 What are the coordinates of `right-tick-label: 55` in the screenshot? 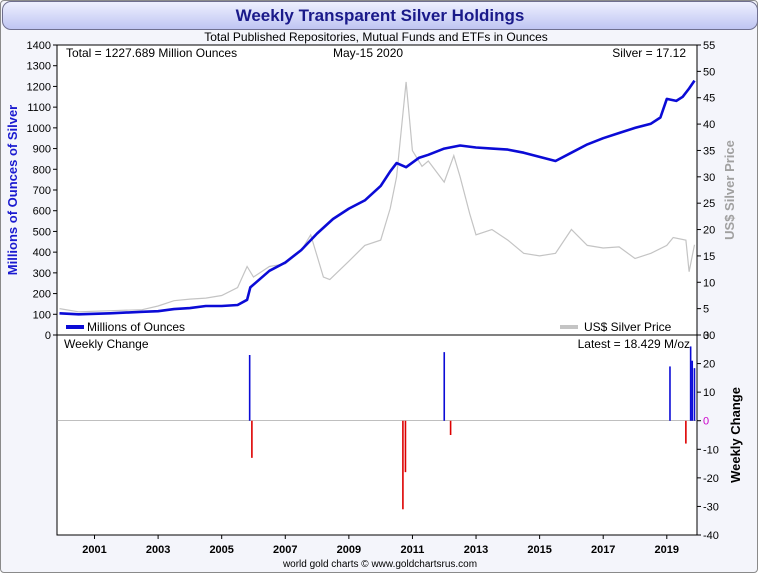 It's located at (709, 46).